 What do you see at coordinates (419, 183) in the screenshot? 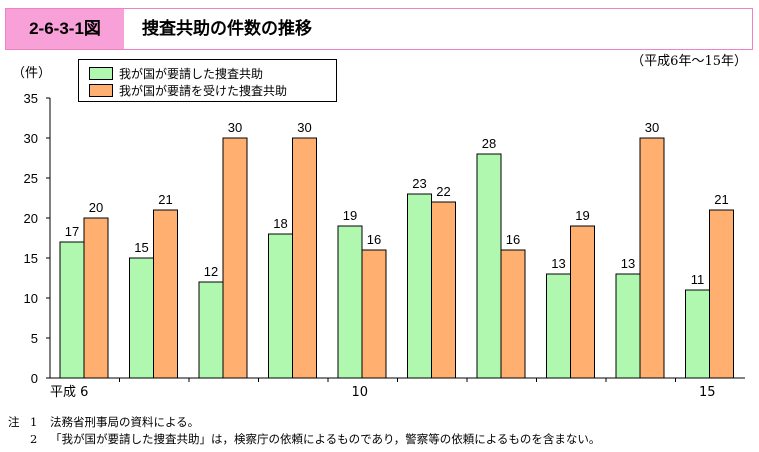
I see `data-label: 23` at bounding box center [419, 183].